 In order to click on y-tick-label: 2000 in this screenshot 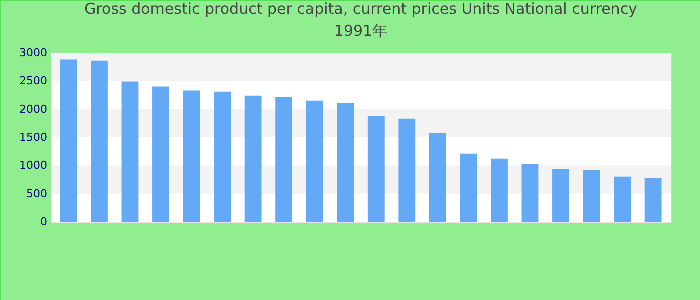, I will do `click(34, 109)`.